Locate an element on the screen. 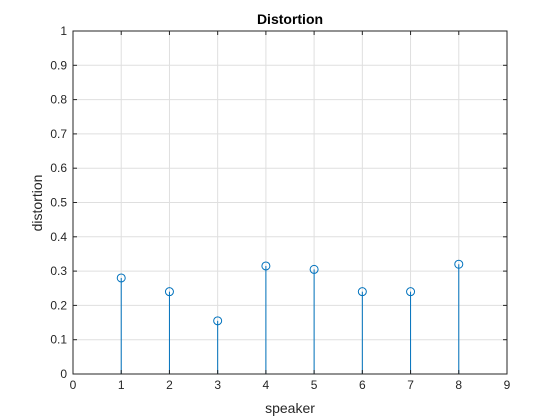 The image size is (560, 420). x-tick-label: 2 is located at coordinates (169, 385).